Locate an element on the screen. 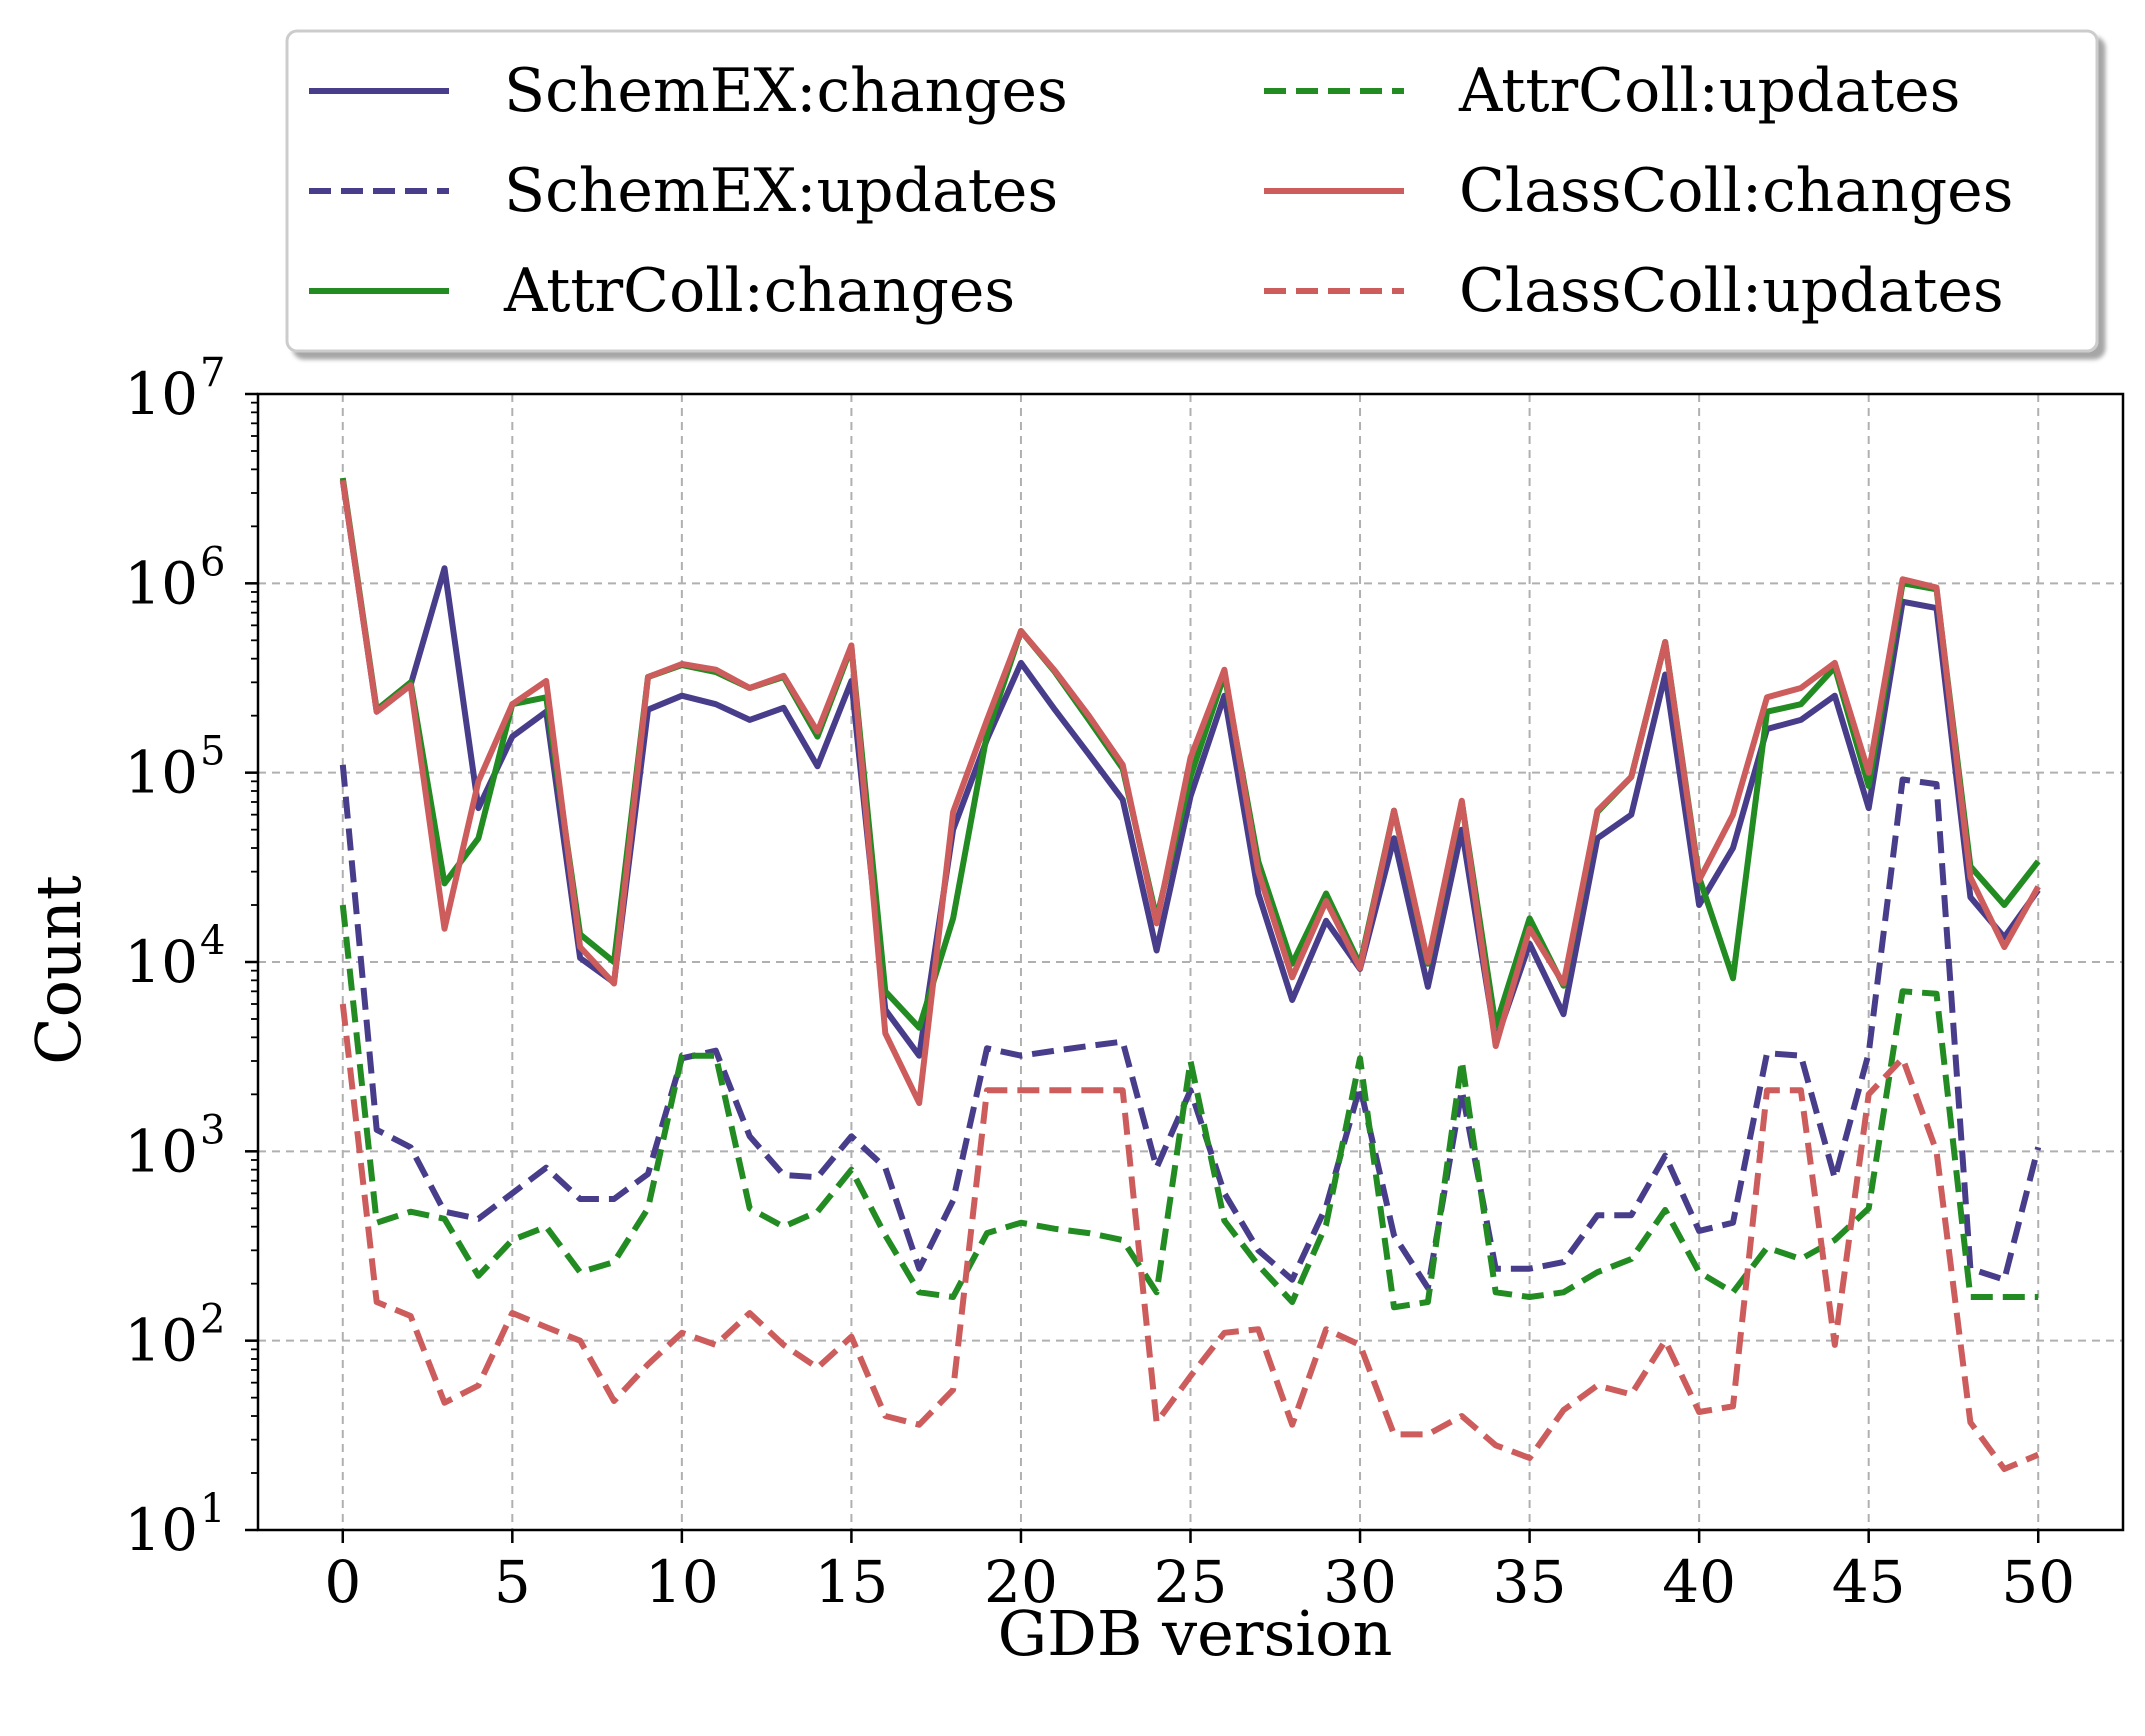 This screenshot has width=2145, height=1736. x-tick-label: 25 is located at coordinates (1191, 1582).